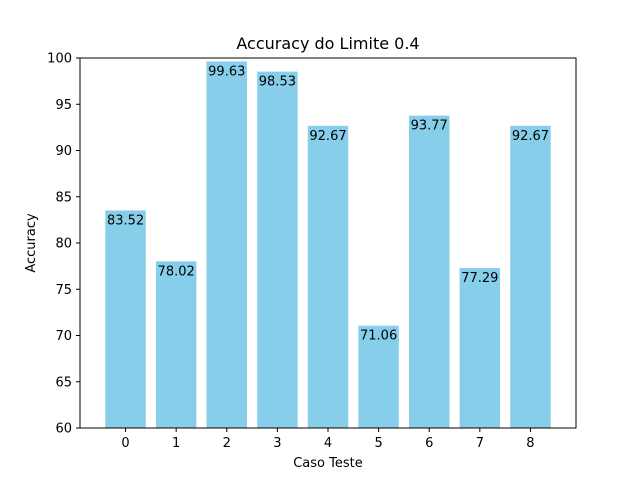 Image resolution: width=640 pixels, height=480 pixels. Describe the element at coordinates (479, 278) in the screenshot. I see `bar-label-7: 77.29` at that location.